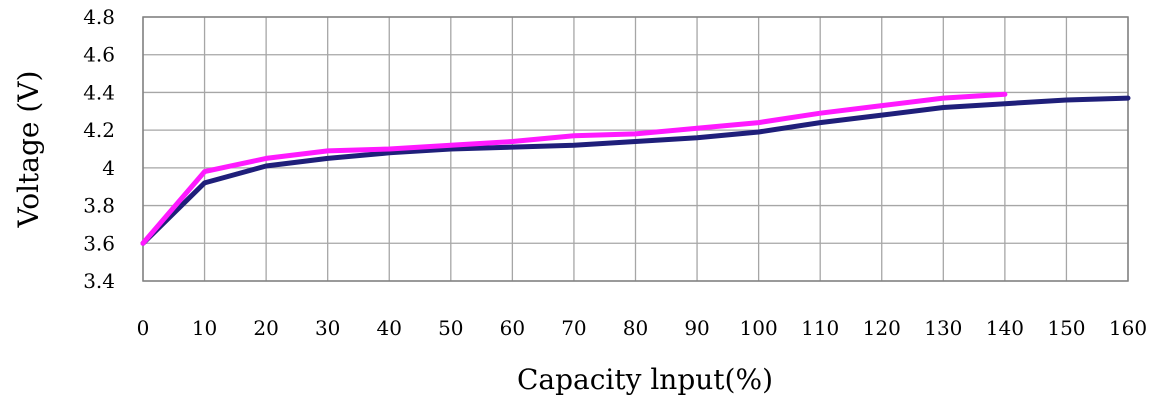  I want to click on x-tick-label: 100, so click(759, 328).